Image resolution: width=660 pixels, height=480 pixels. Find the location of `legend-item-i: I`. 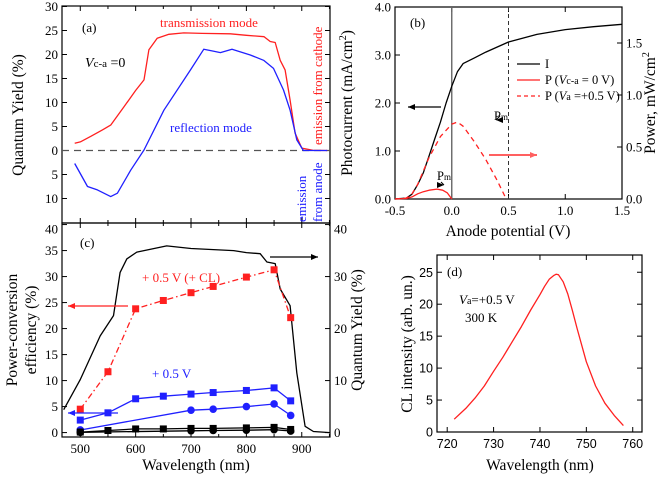

legend-item-i: I is located at coordinates (547, 64).